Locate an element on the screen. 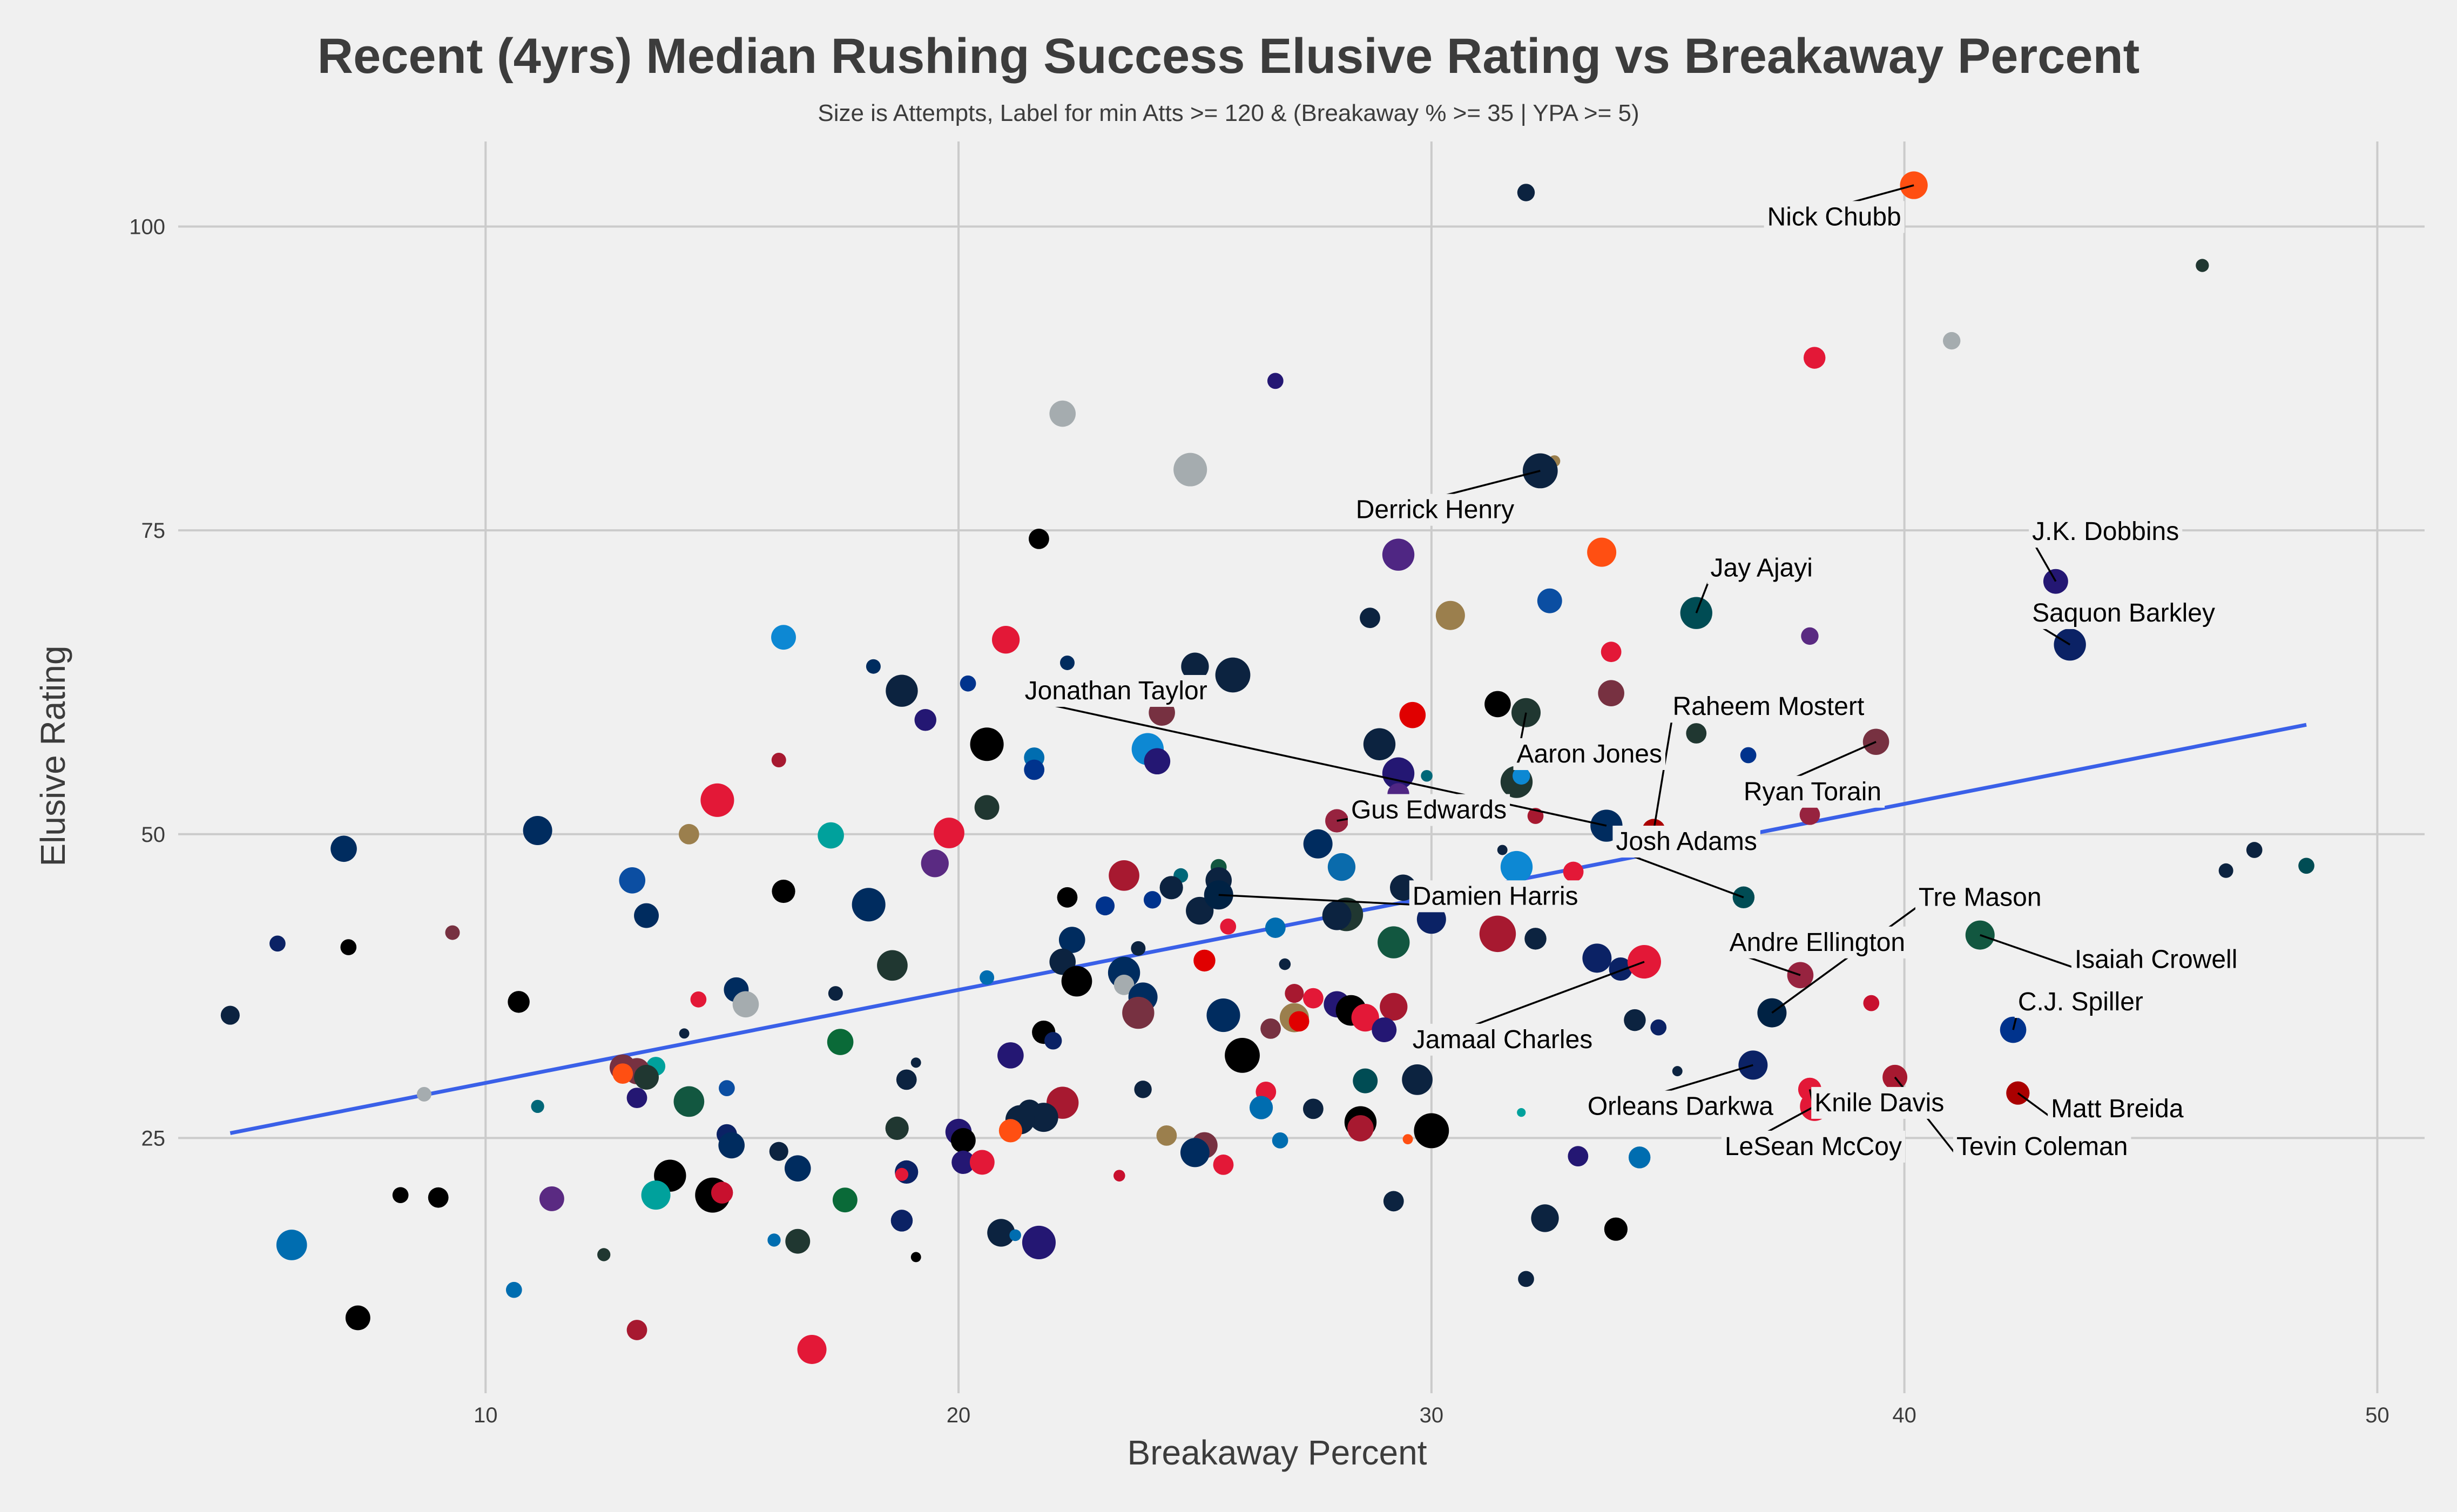 The image size is (2457, 1512). point-label: Jay Ajayi is located at coordinates (1762, 569).